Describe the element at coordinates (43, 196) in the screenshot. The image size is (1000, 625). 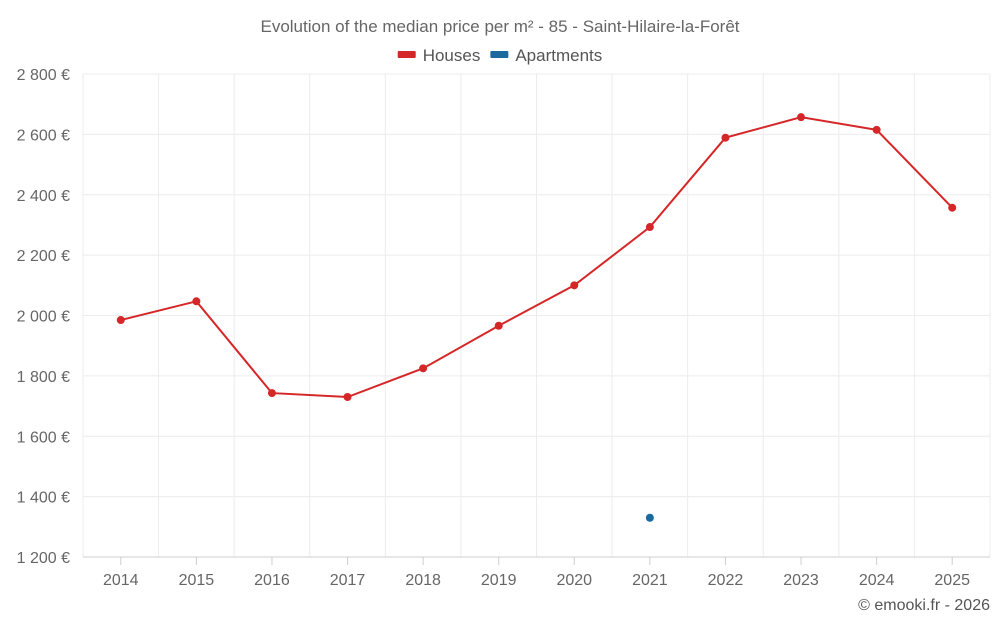
I see `y-tick-label: 2 400 €` at that location.